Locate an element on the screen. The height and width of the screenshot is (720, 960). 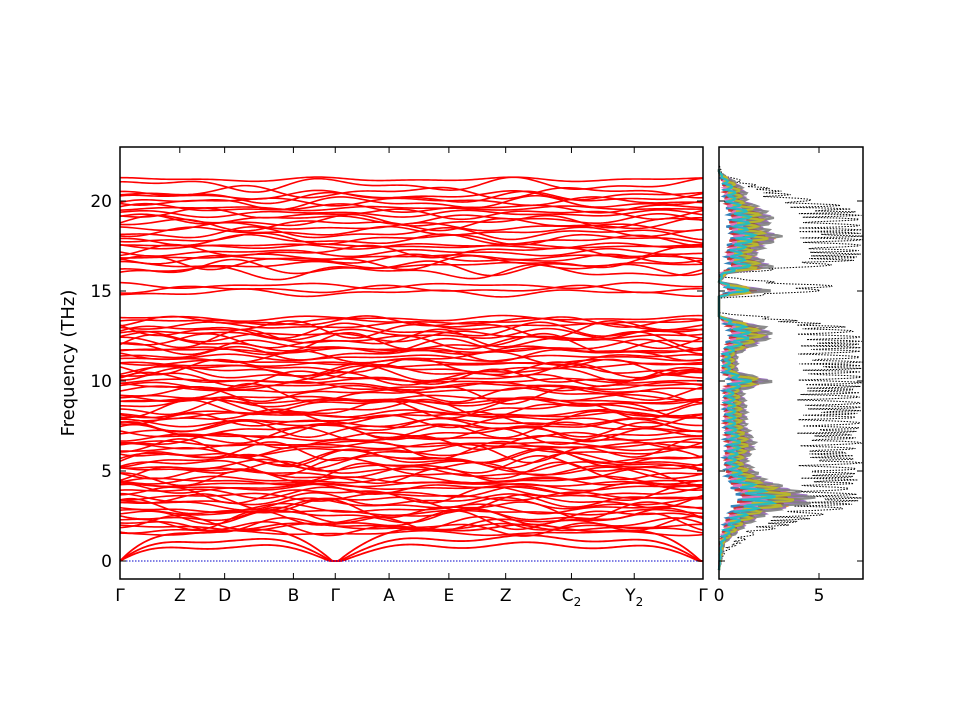
dos-lines is located at coordinates (790, 368).